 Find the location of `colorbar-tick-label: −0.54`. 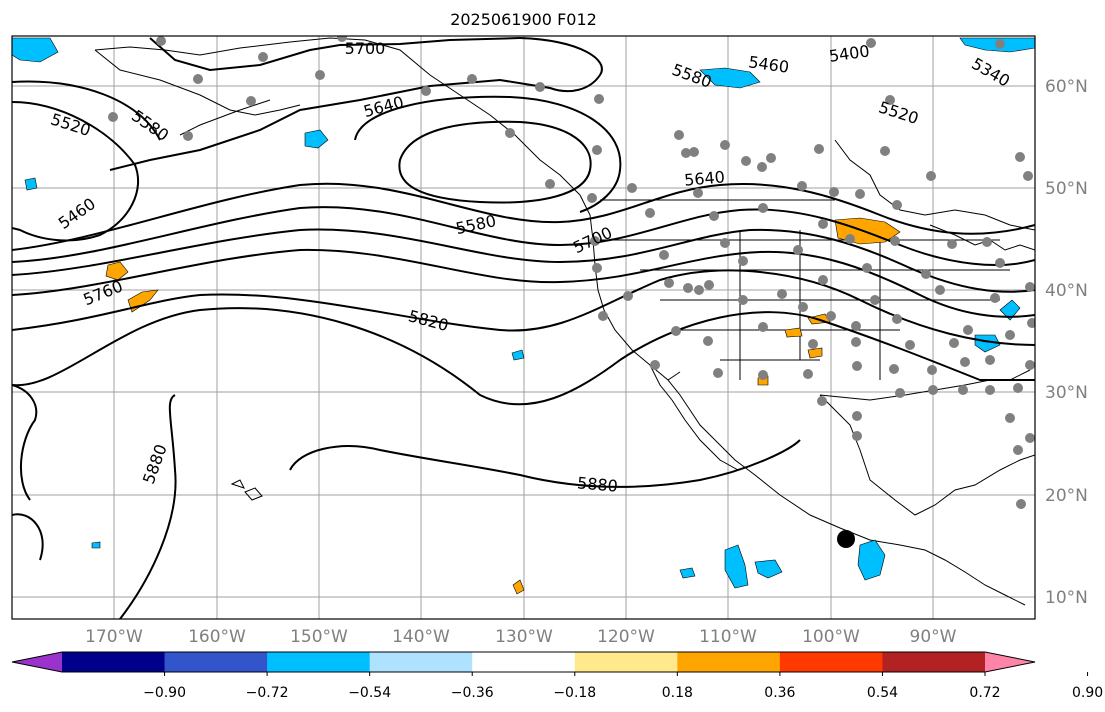

colorbar-tick-label: −0.54 is located at coordinates (369, 693).